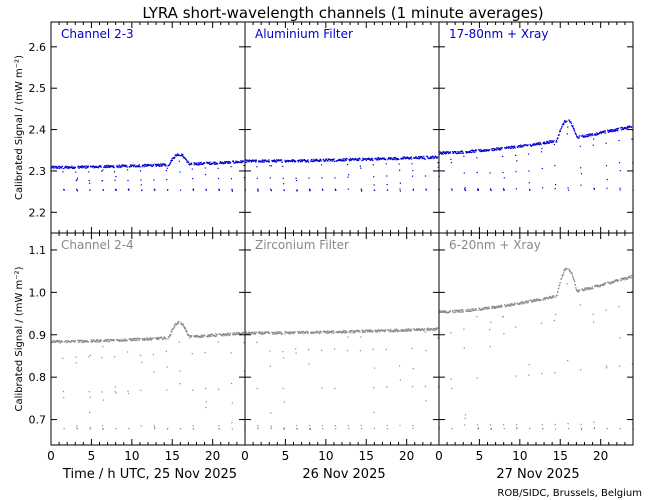 This screenshot has height=500, width=650. What do you see at coordinates (342, 339) in the screenshot?
I see `panel-frame` at bounding box center [342, 339].